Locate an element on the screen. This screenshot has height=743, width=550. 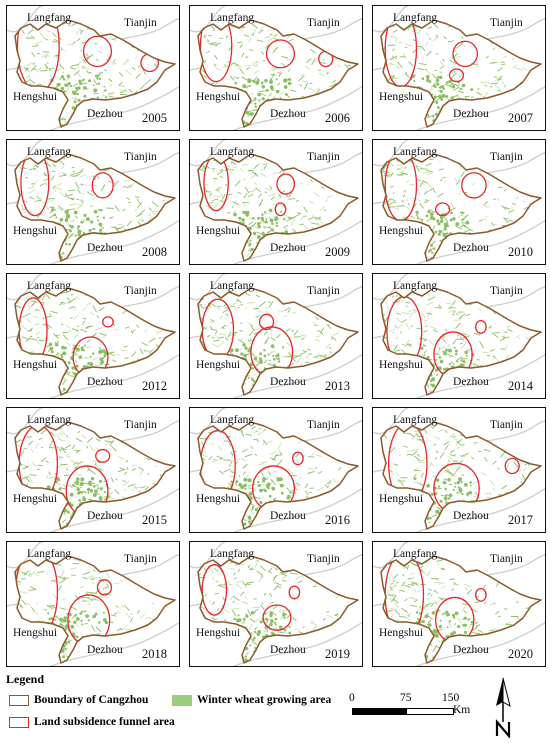
year-label: 2008 is located at coordinates (154, 252).